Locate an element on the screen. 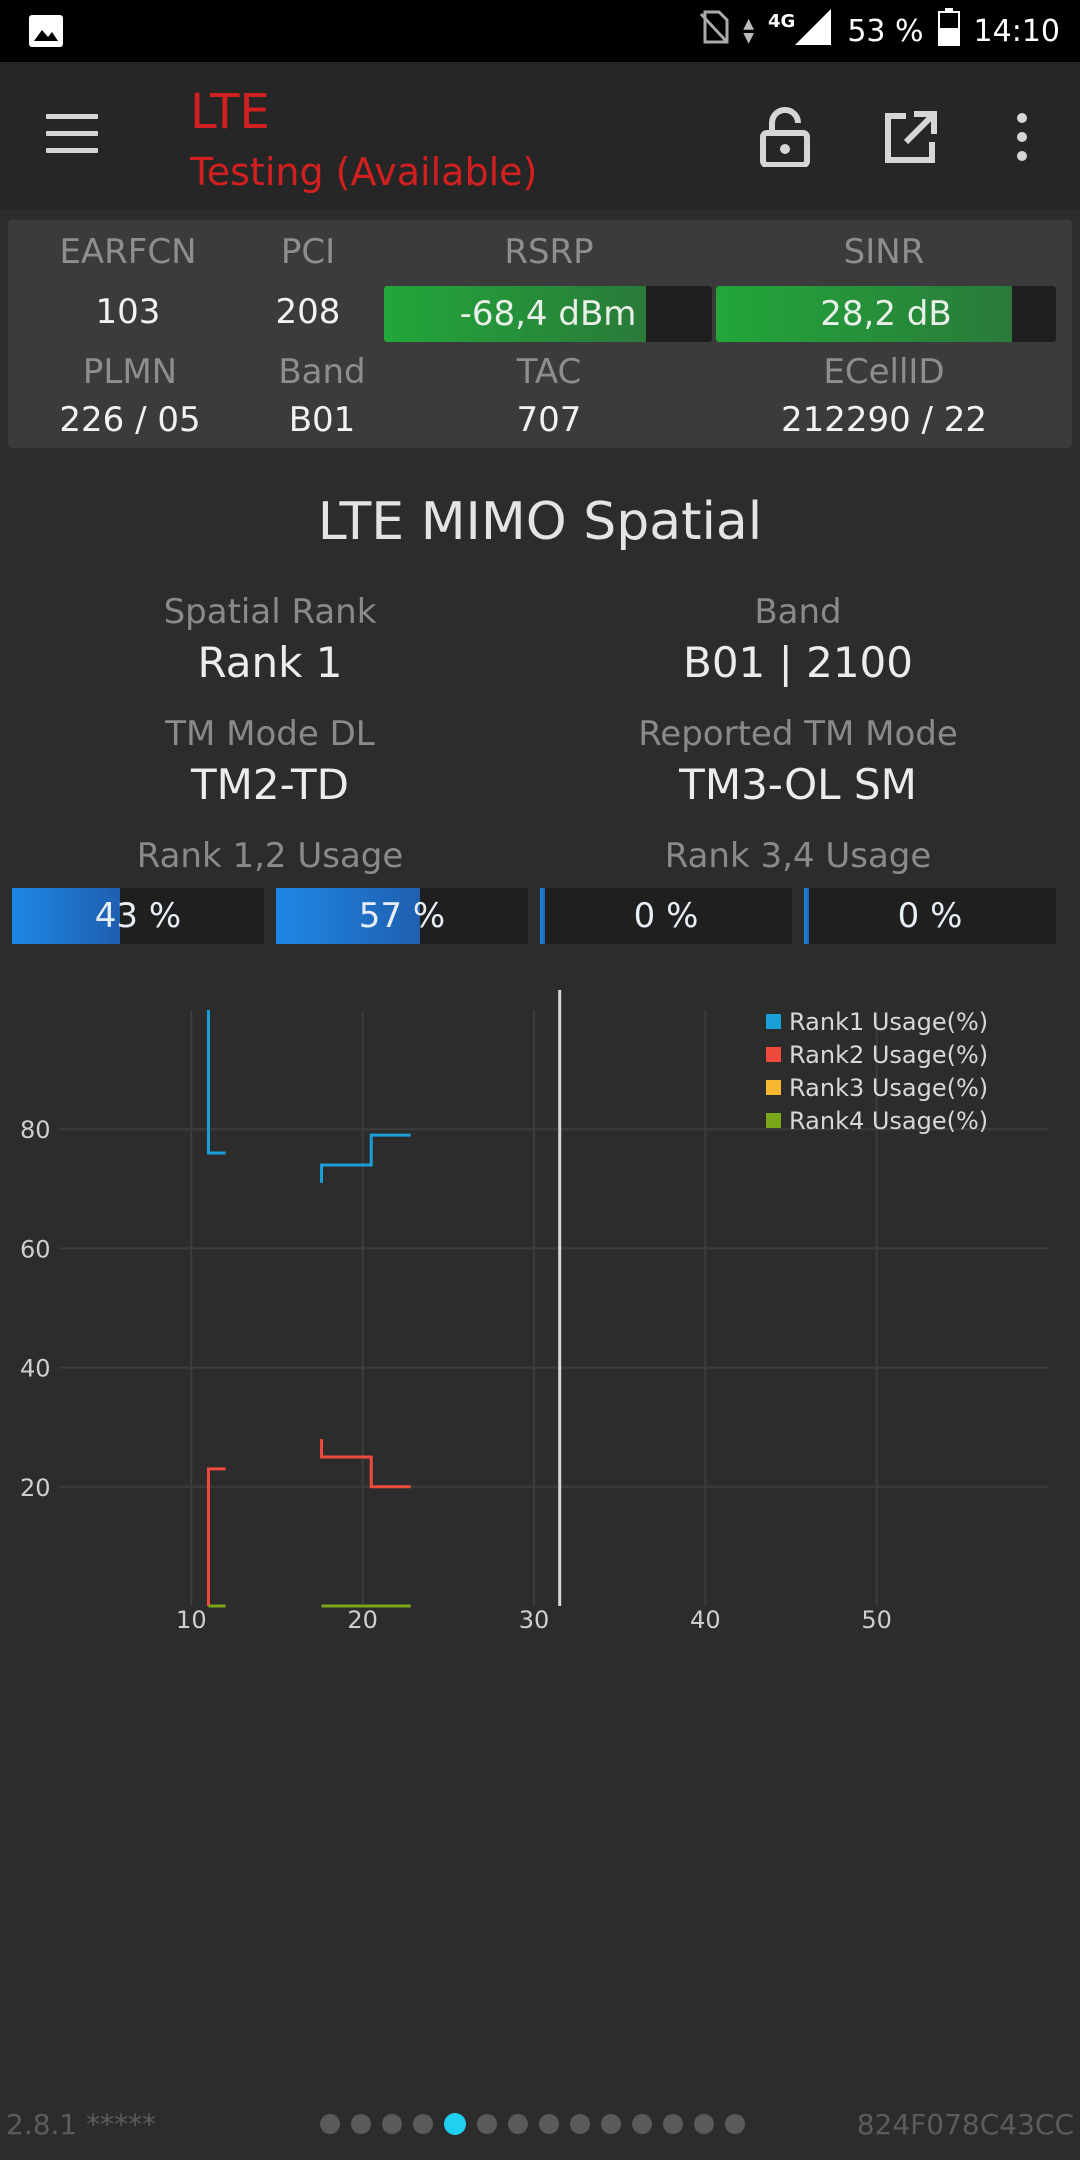 This screenshot has height=2160, width=1080. tm-mode-dl-value: TM2-TD is located at coordinates (270, 784).